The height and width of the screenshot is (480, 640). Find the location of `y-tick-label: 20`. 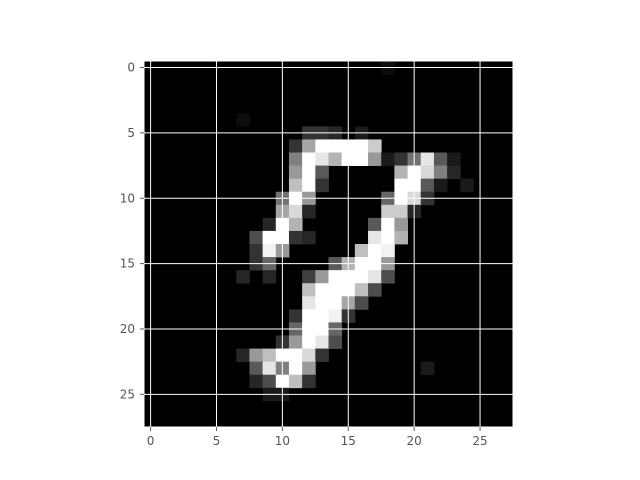

y-tick-label: 20 is located at coordinates (127, 329).